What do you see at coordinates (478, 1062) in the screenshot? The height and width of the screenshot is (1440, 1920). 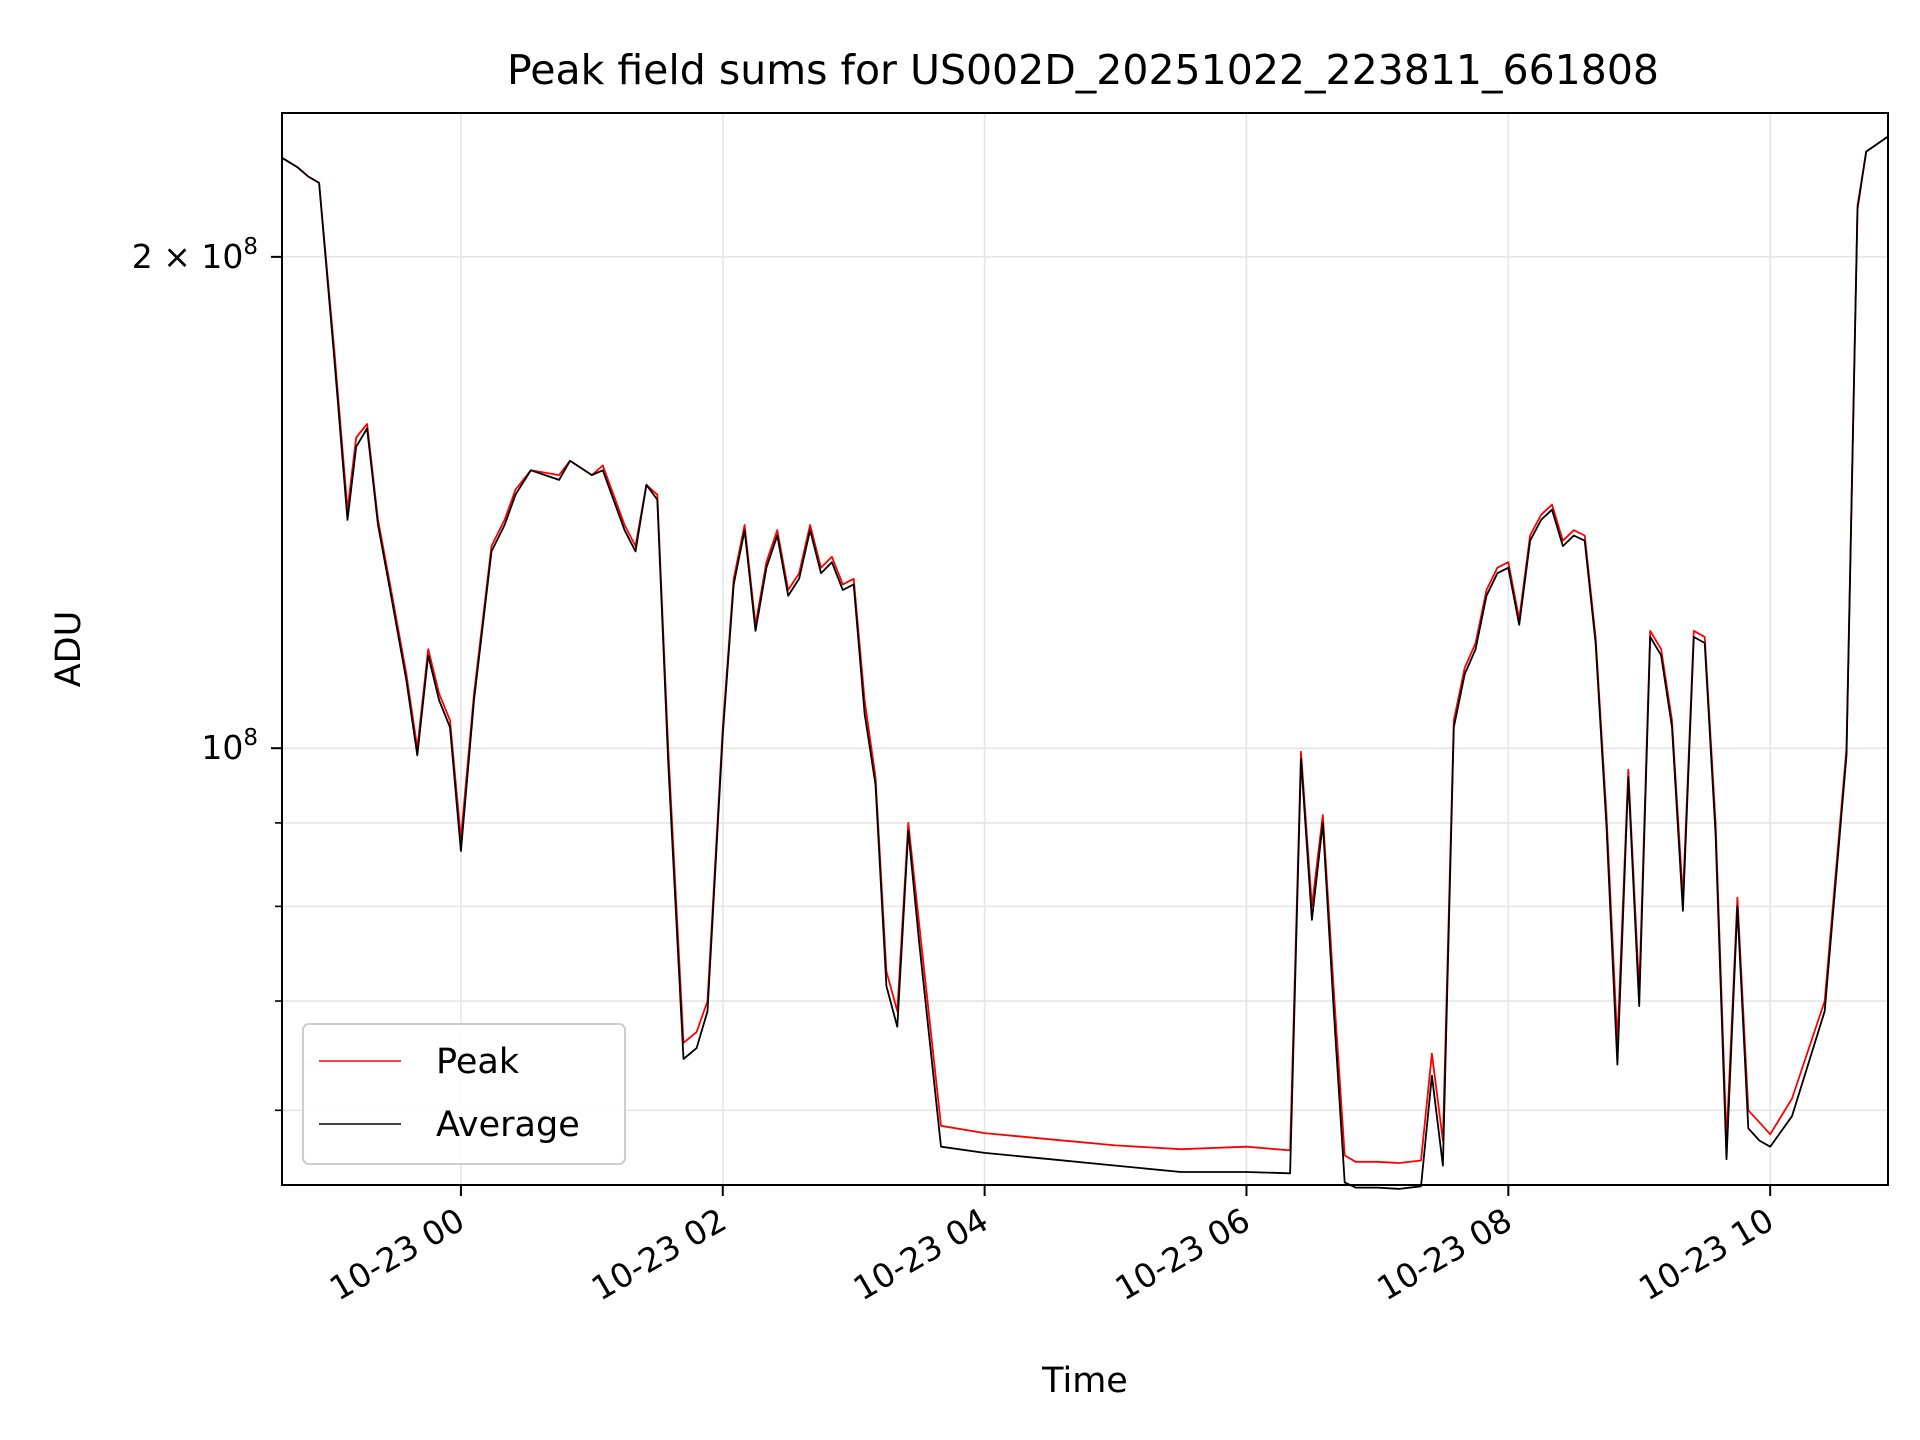 I see `legend-label-peak: Peak` at bounding box center [478, 1062].